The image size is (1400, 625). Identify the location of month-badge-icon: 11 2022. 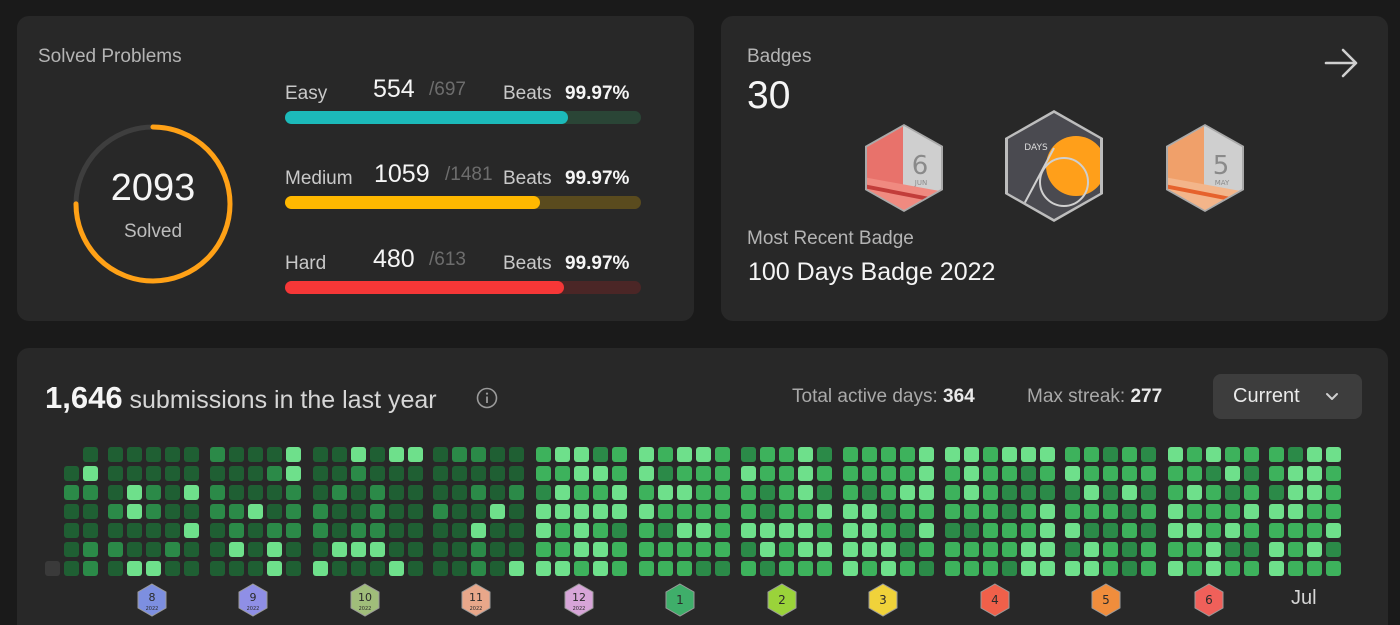
(476, 600).